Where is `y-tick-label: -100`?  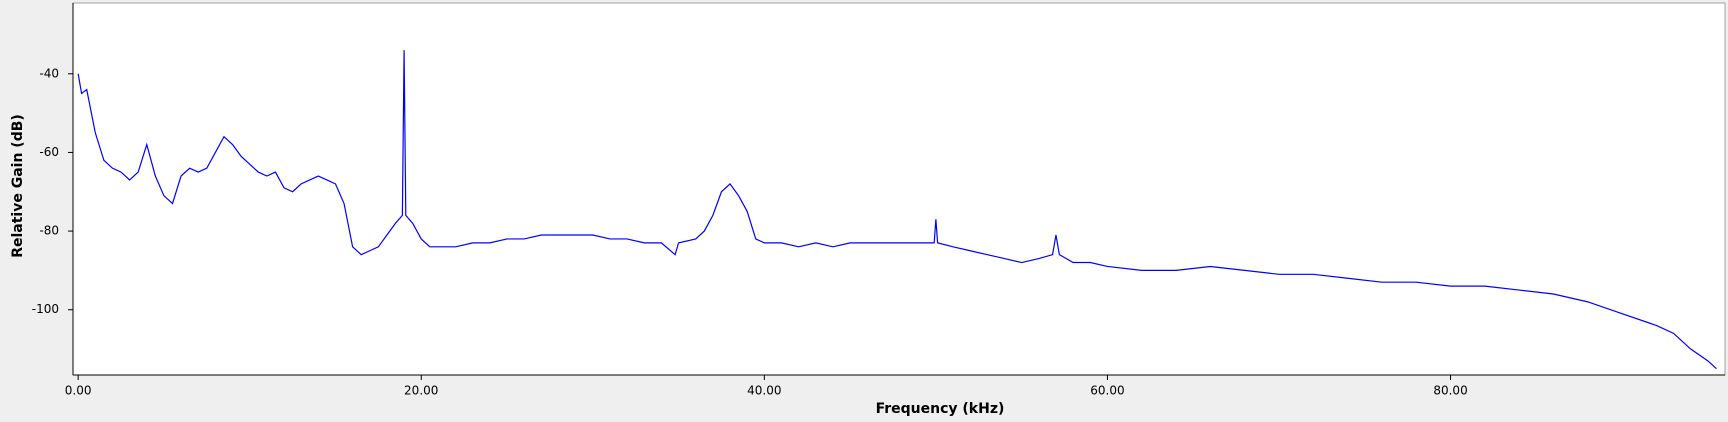 y-tick-label: -100 is located at coordinates (45, 309).